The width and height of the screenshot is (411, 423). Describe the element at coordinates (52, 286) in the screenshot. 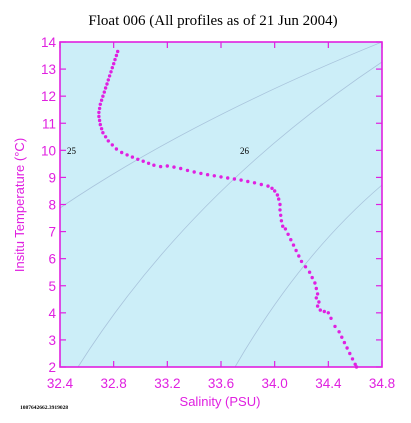

I see `y-tick-label: 5` at that location.